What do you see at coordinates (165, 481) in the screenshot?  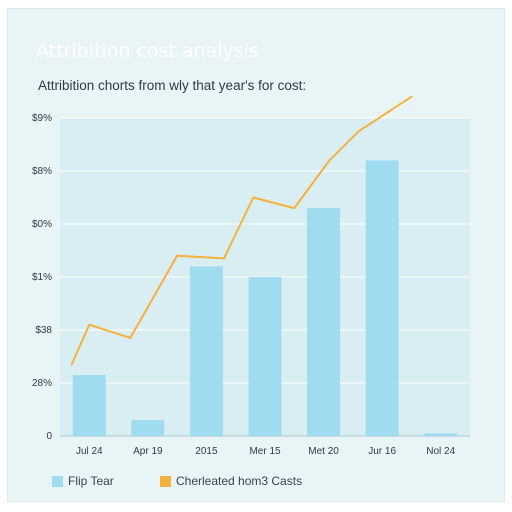 I see `legend-swatch-line` at bounding box center [165, 481].